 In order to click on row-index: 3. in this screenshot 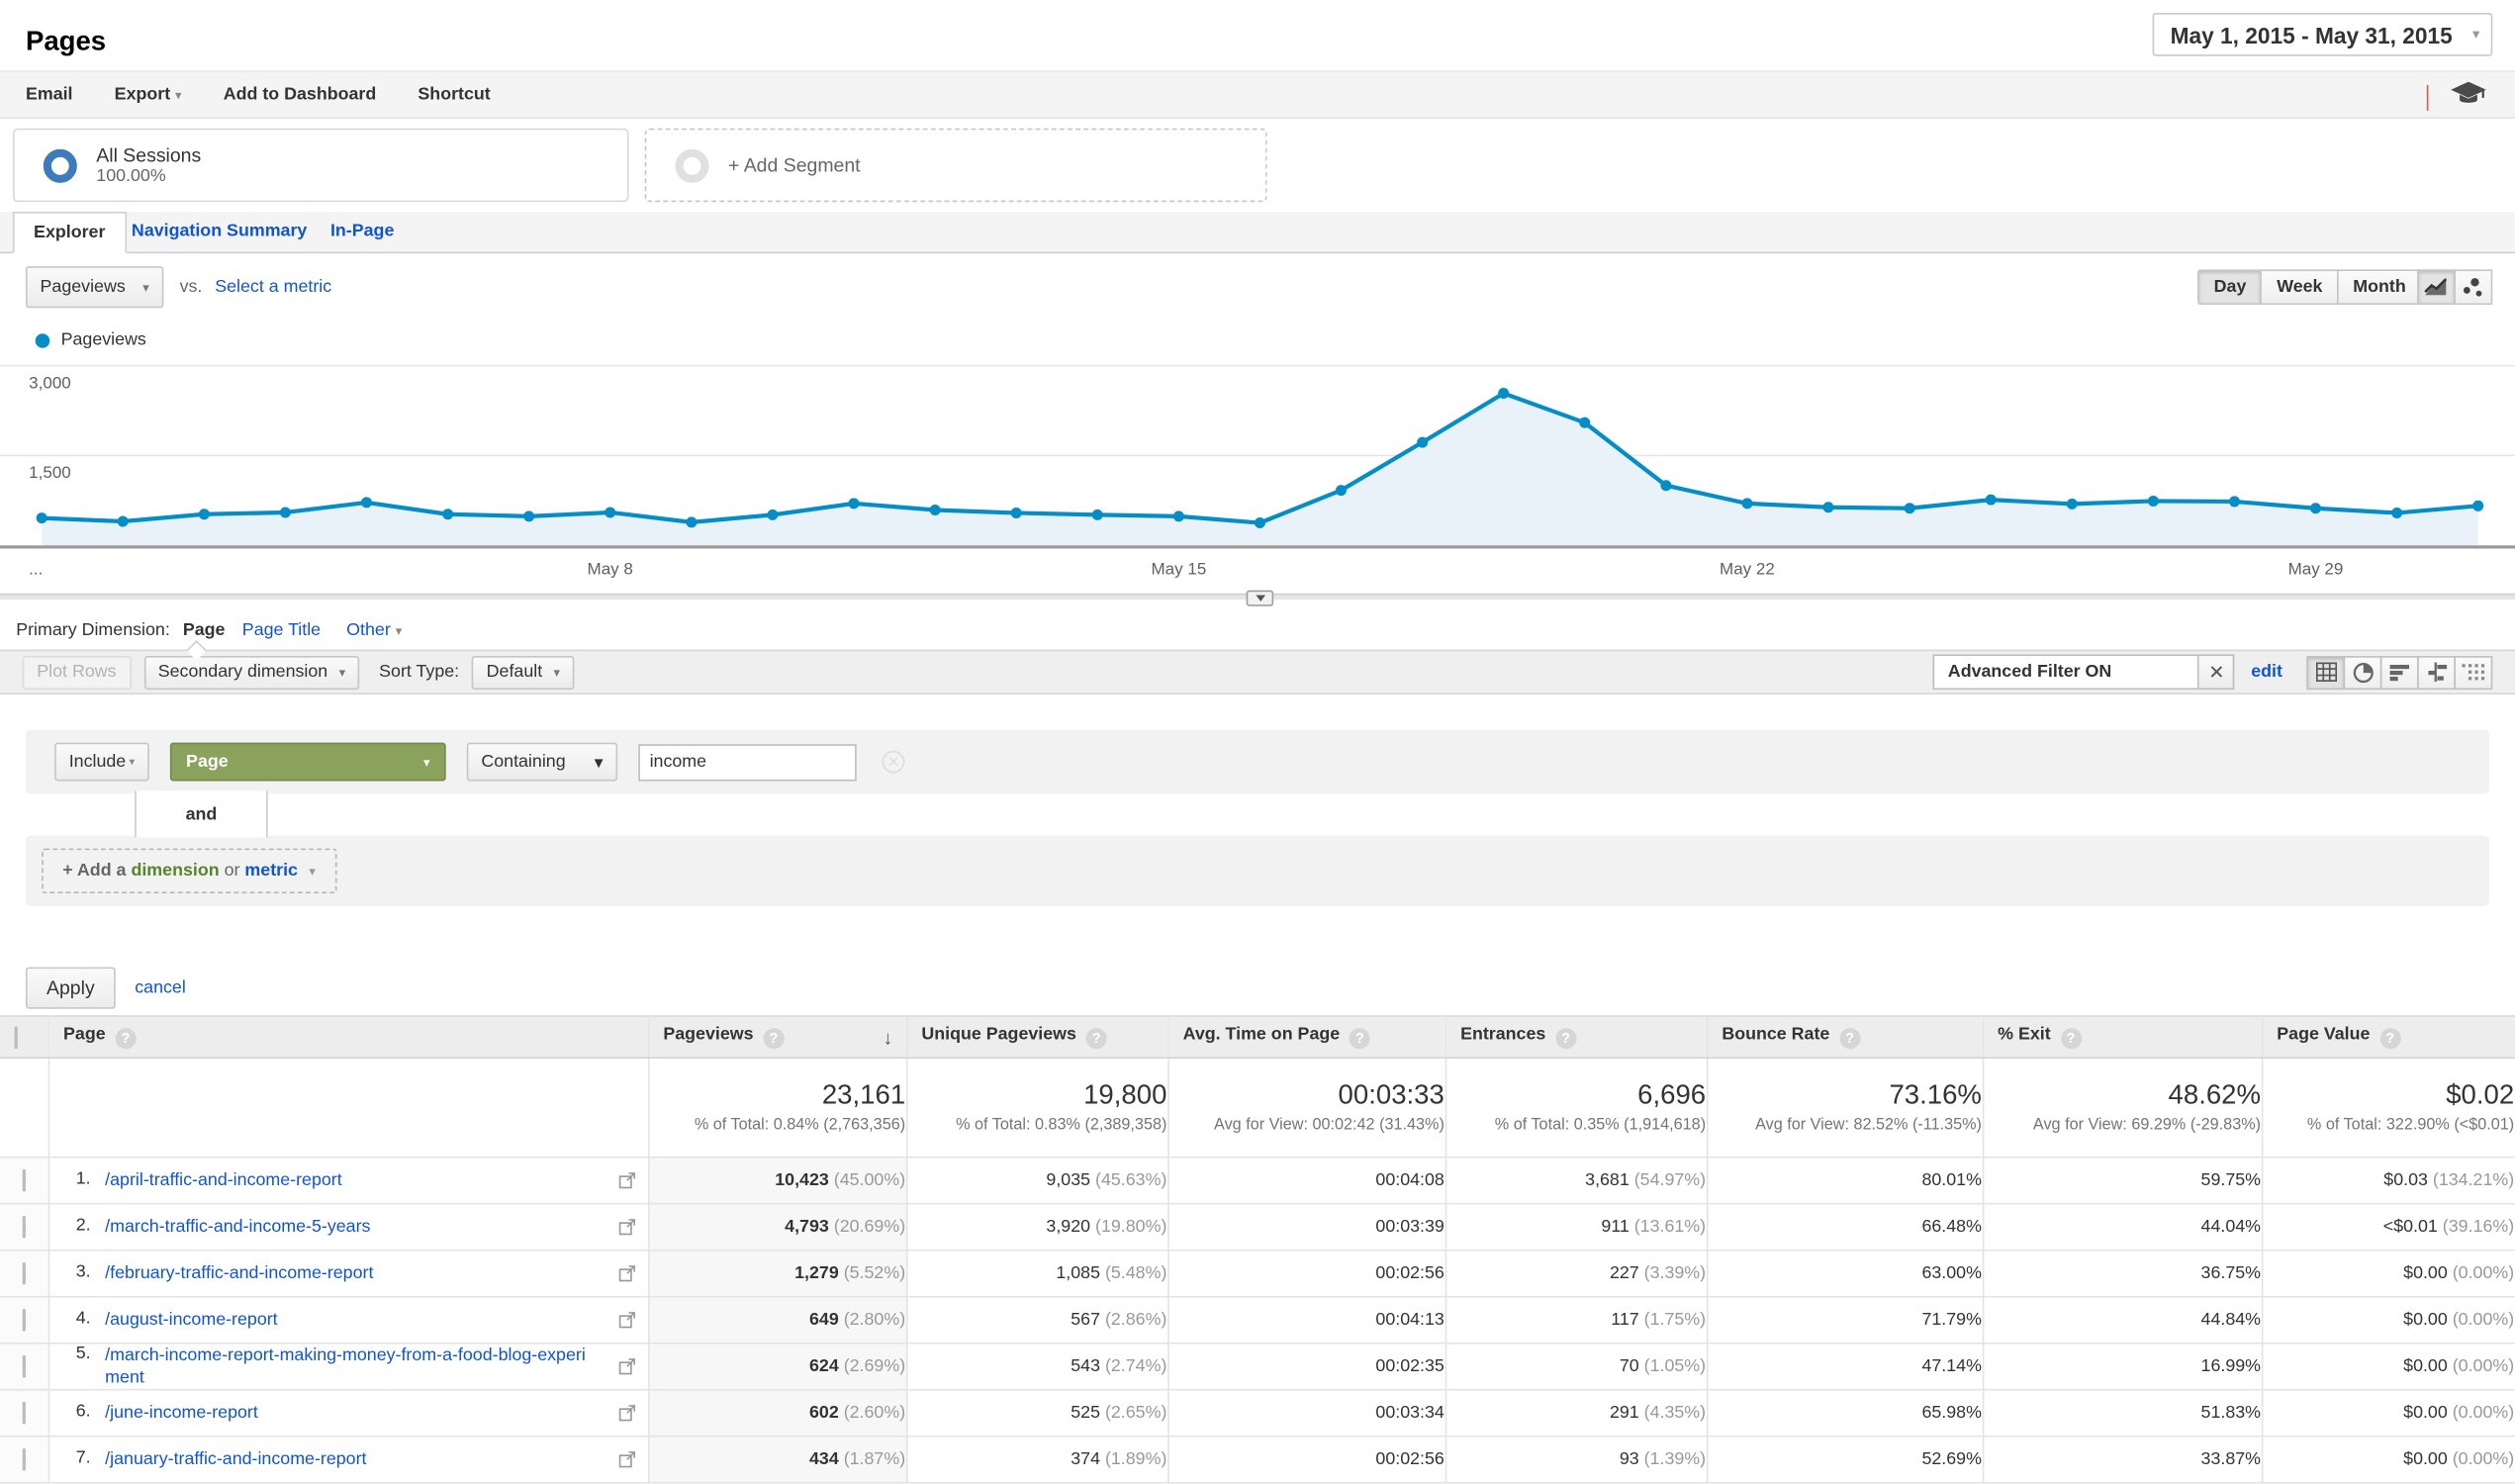, I will do `click(83, 1271)`.